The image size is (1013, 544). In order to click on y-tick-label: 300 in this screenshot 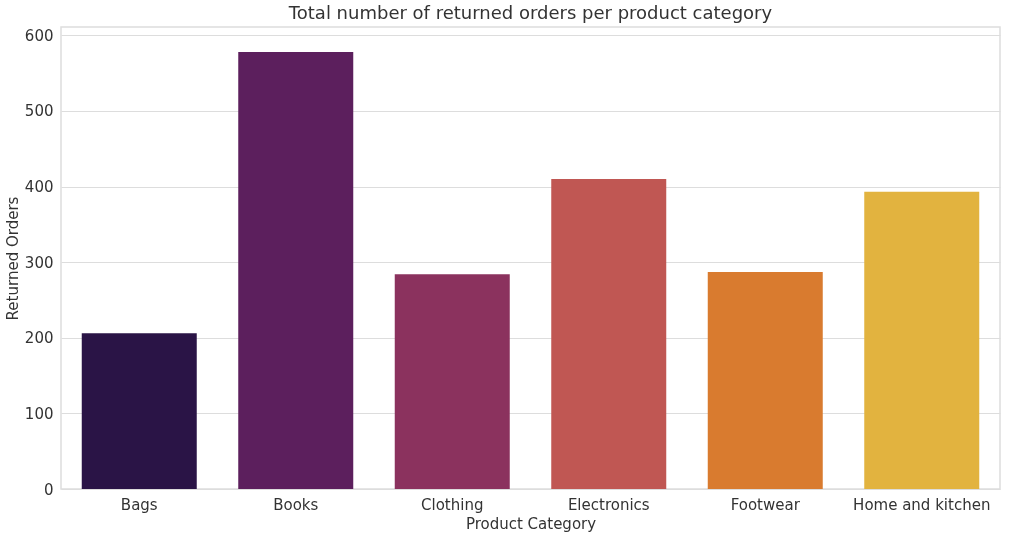, I will do `click(39, 262)`.